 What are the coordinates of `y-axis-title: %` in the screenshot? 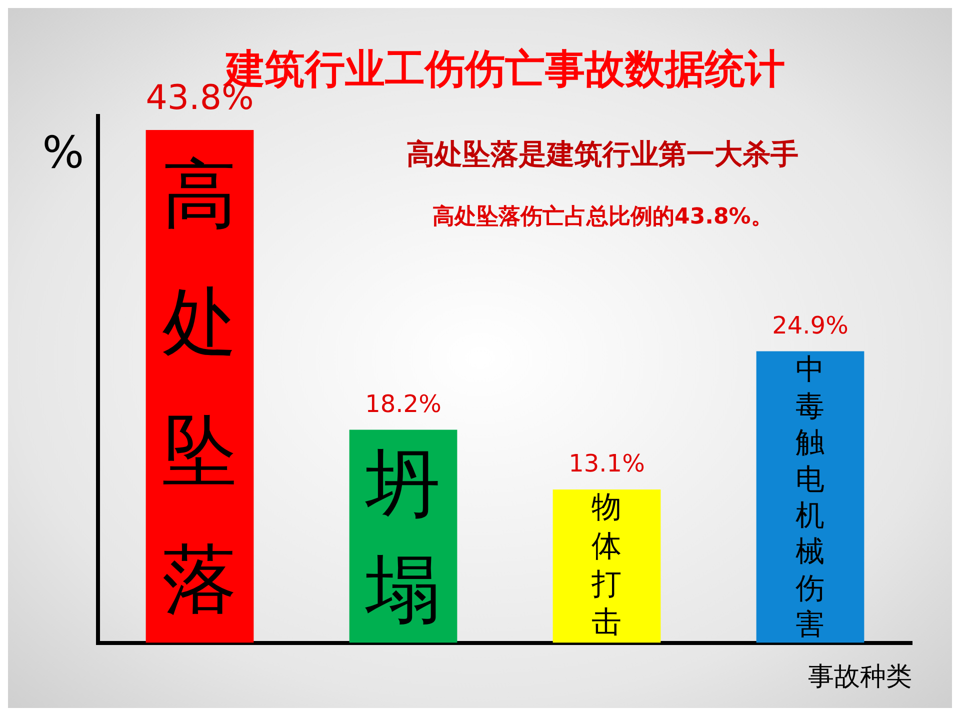 It's located at (63, 152).